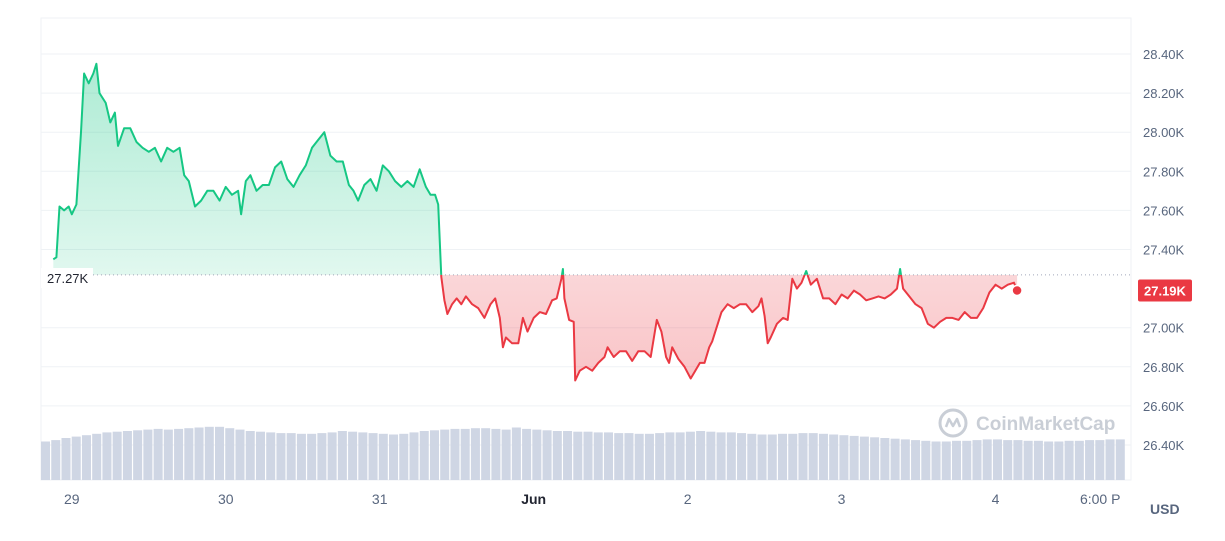 This screenshot has height=541, width=1225. Describe the element at coordinates (1164, 171) in the screenshot. I see `y-tick-label: 27.80K` at that location.